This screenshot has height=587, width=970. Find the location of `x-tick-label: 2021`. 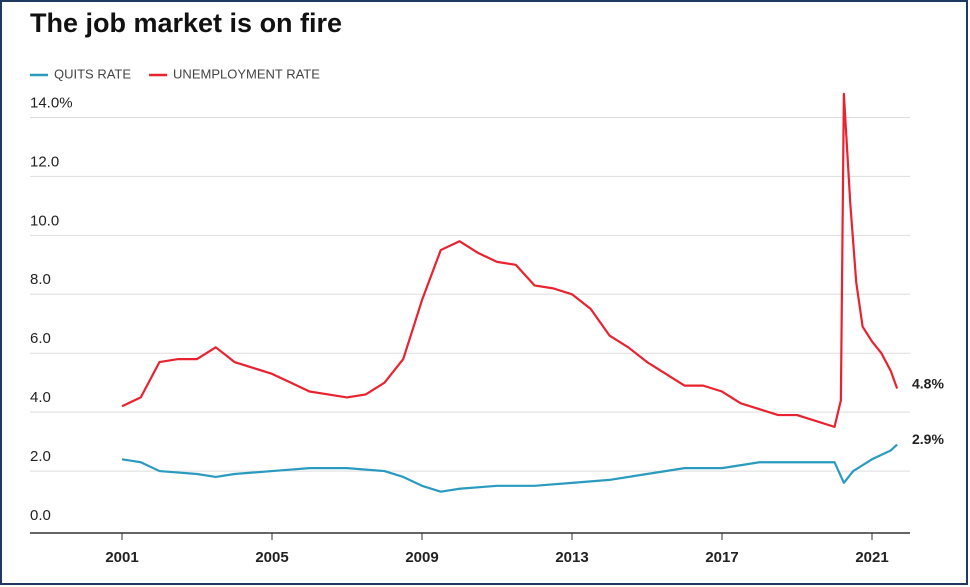

x-tick-label: 2021 is located at coordinates (871, 557).